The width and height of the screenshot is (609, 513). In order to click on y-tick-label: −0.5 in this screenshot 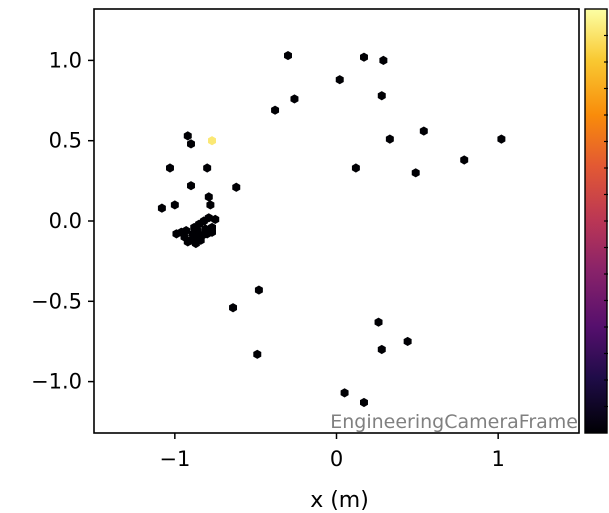, I will do `click(56, 301)`.